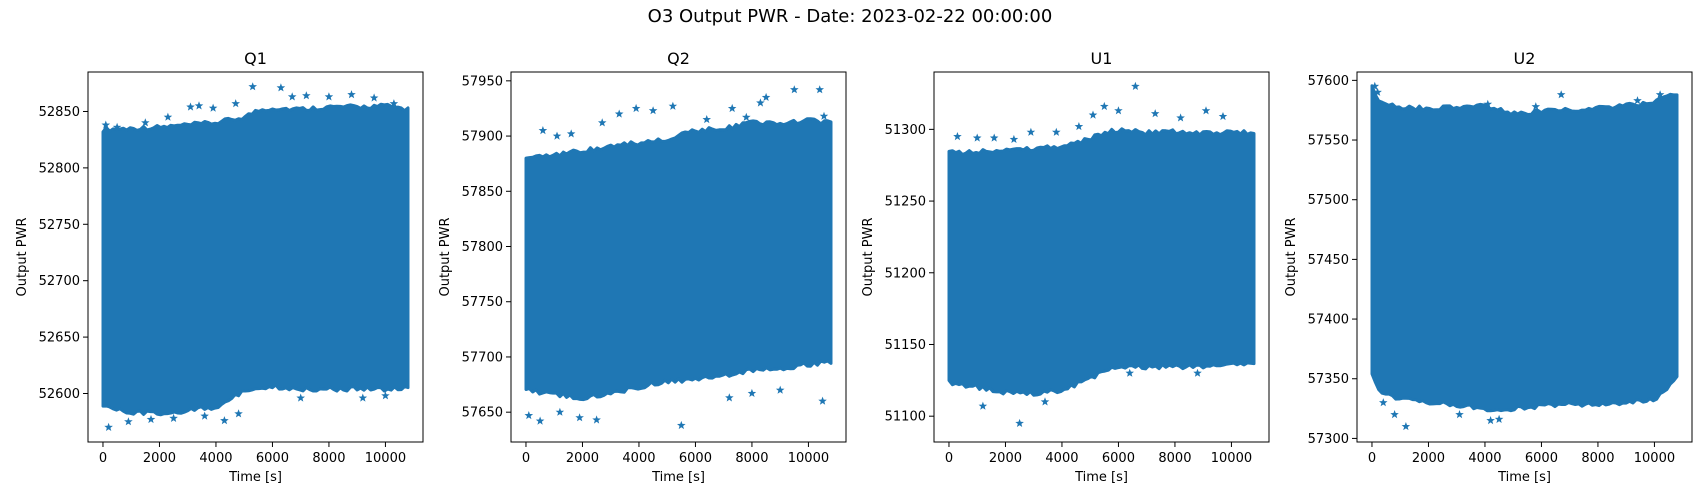 The image size is (1700, 500). Describe the element at coordinates (905, 345) in the screenshot. I see `y-tick-label: 51150` at that location.